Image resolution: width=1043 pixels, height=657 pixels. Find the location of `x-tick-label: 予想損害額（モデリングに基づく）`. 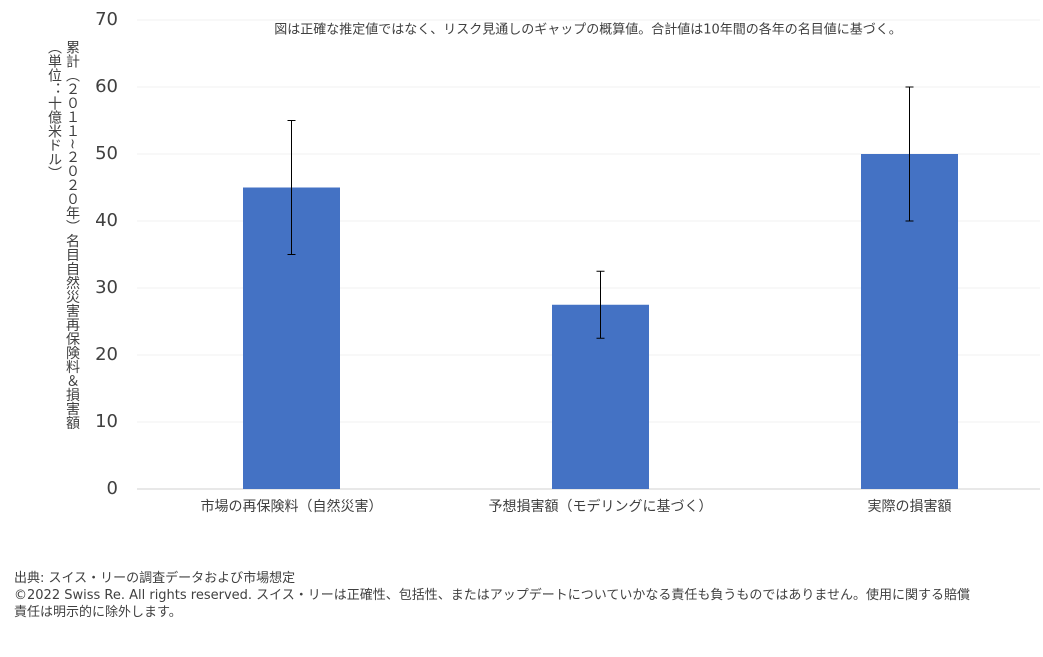

x-tick-label: 予想損害額（モデリングに基づく） is located at coordinates (601, 506).